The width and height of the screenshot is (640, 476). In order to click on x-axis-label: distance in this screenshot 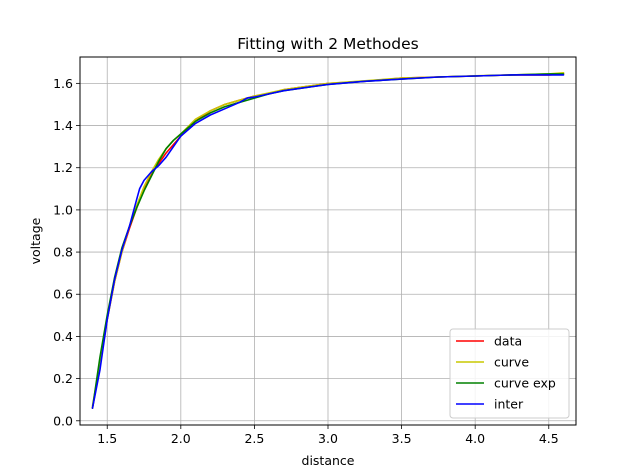, I will do `click(328, 460)`.